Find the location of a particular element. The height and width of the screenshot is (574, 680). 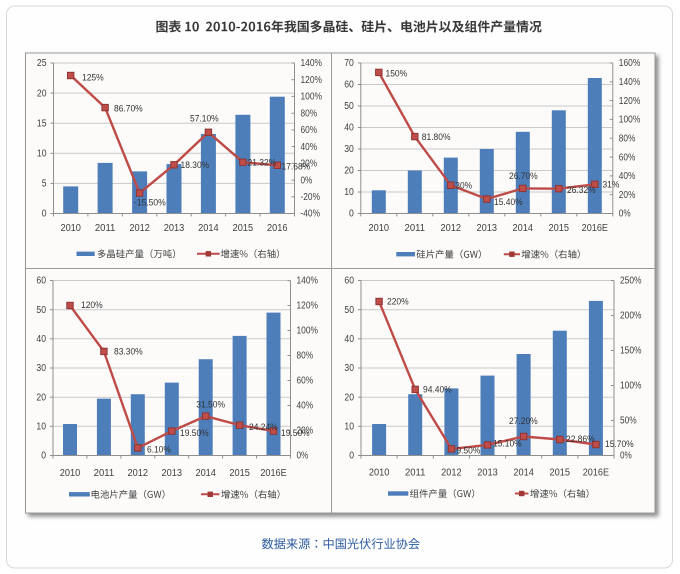

svg-text: 31.50% is located at coordinates (210, 404).